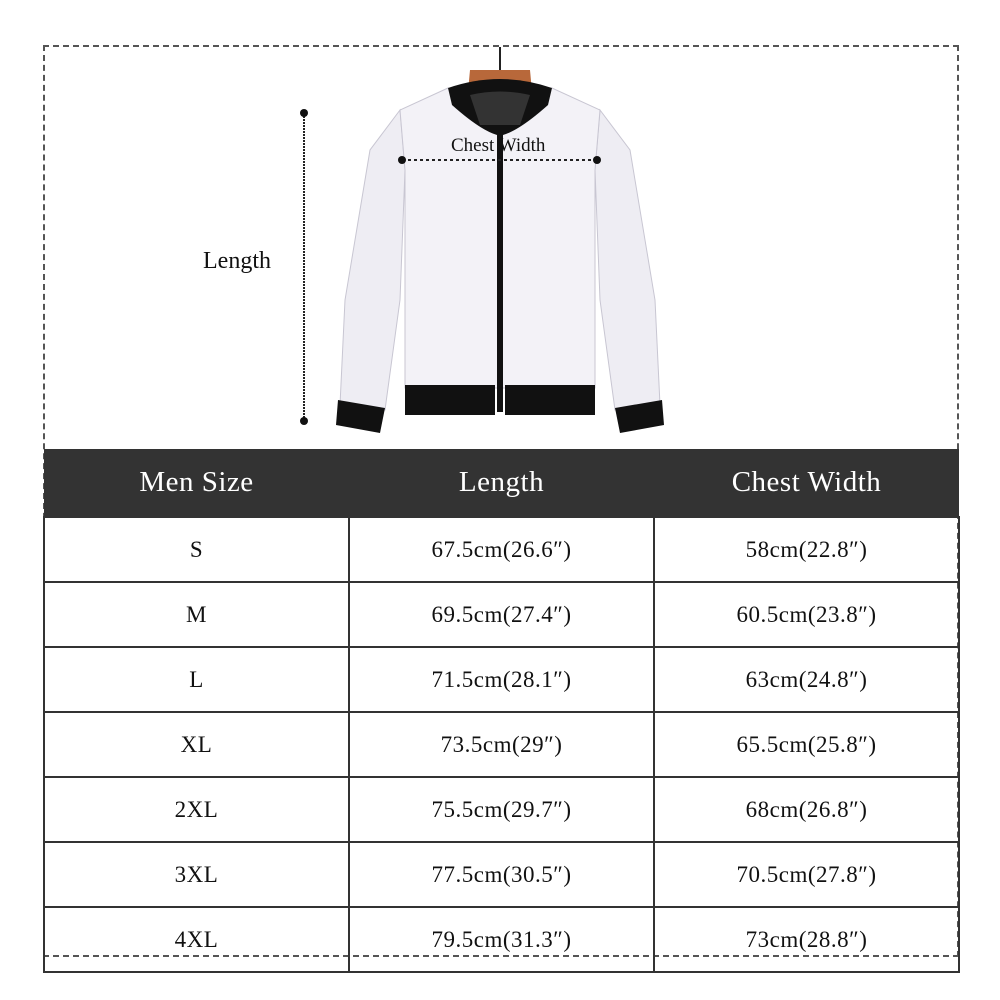 The width and height of the screenshot is (1000, 1000). I want to click on table-row: 2XL 75.5cm(29.7″) 68cm(26.8″), so click(501, 809).